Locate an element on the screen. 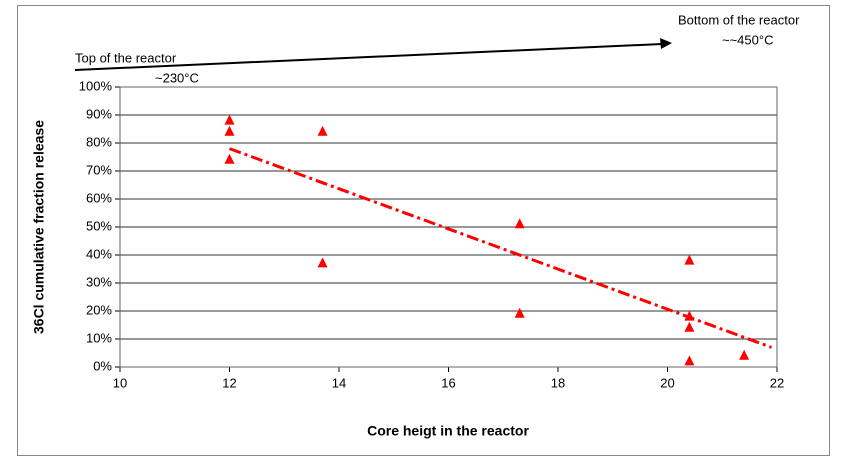  x-tick-label: 18 is located at coordinates (558, 382).